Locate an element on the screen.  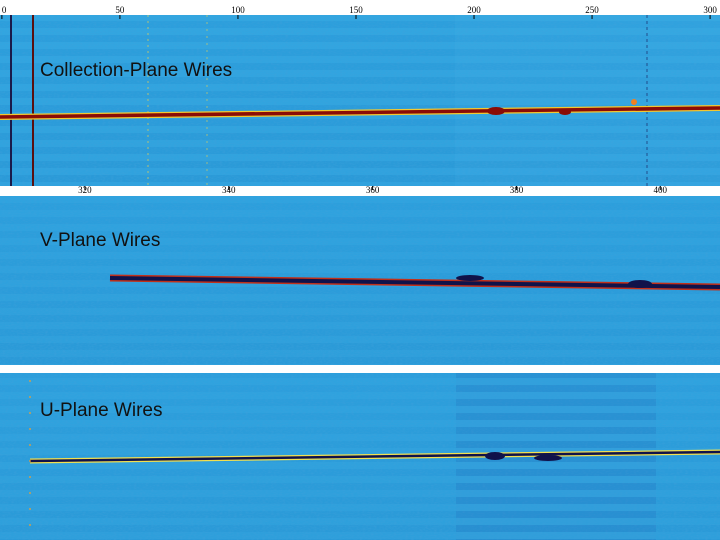
tick-label: 400 is located at coordinates (661, 190).